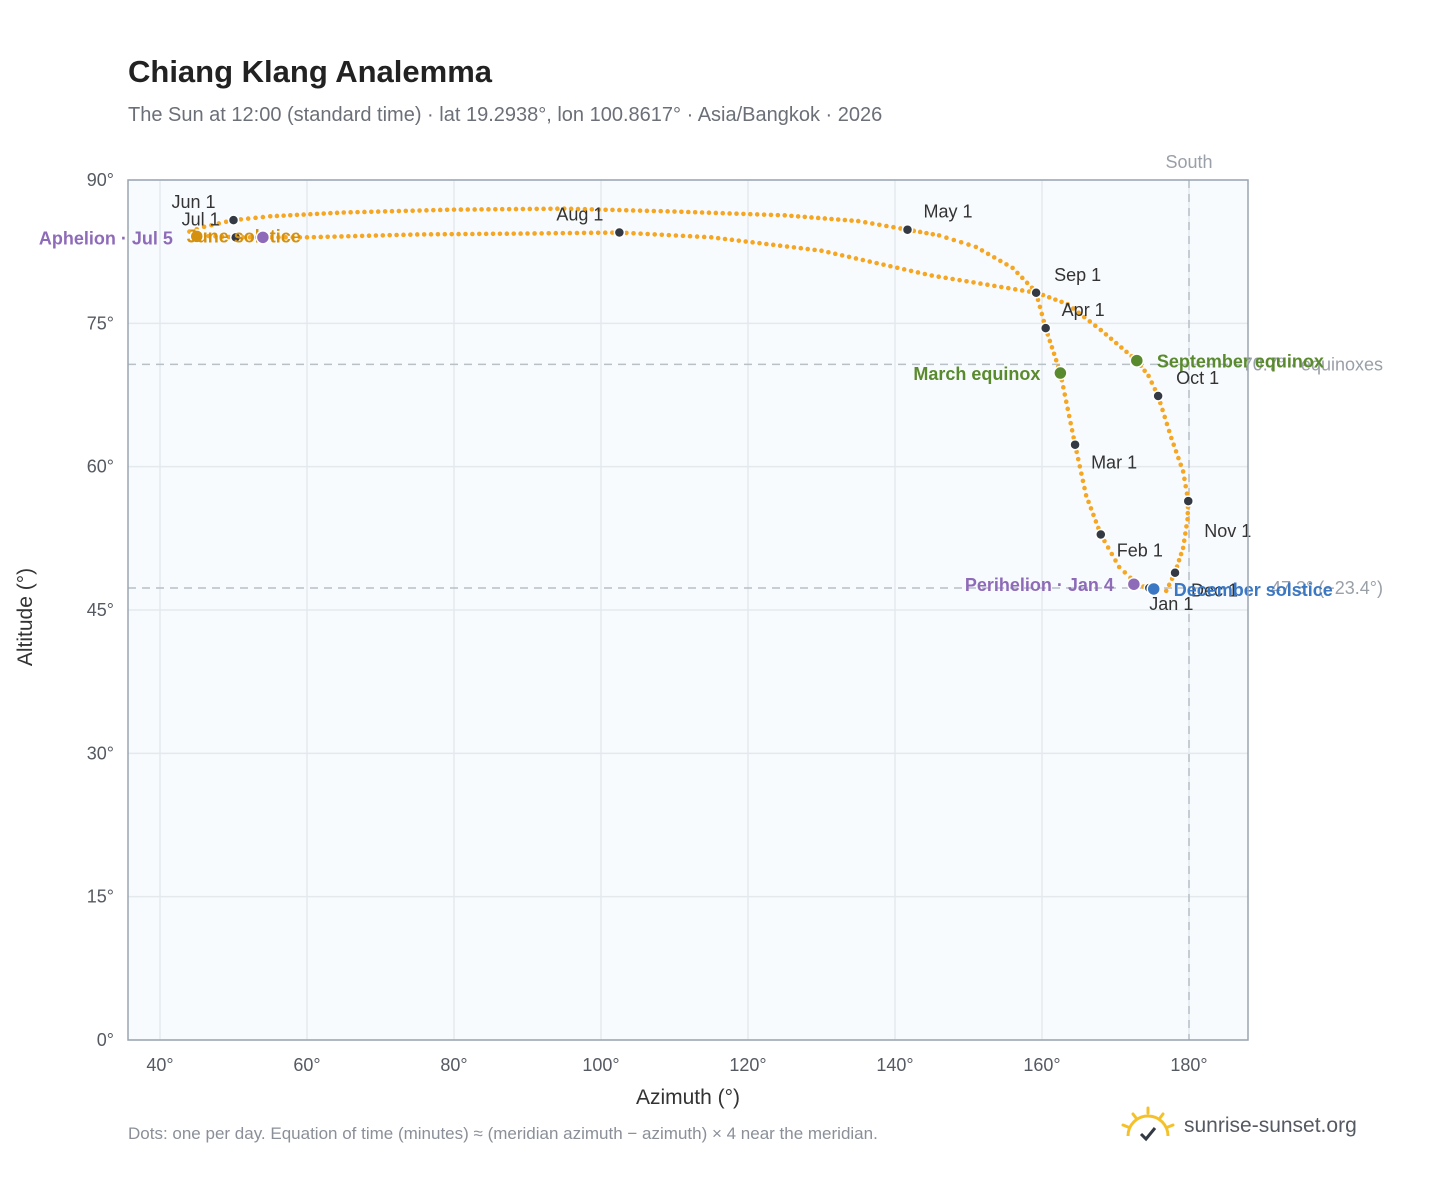 This screenshot has width=1448, height=1188. Describe the element at coordinates (1188, 162) in the screenshot. I see `reference-label: South` at that location.